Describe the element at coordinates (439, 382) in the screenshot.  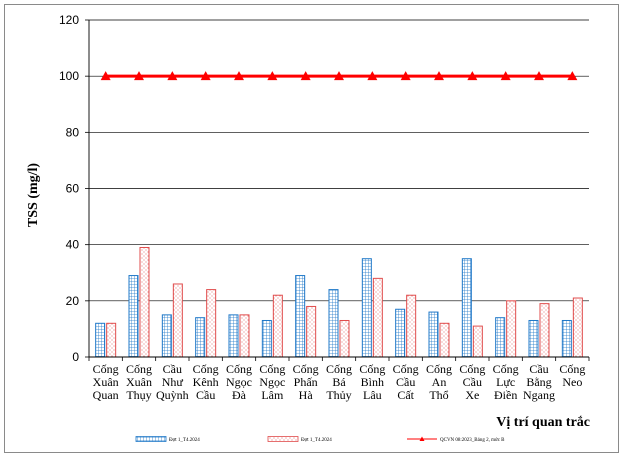
I see `x-category-label: Cống An Thổ` at that location.